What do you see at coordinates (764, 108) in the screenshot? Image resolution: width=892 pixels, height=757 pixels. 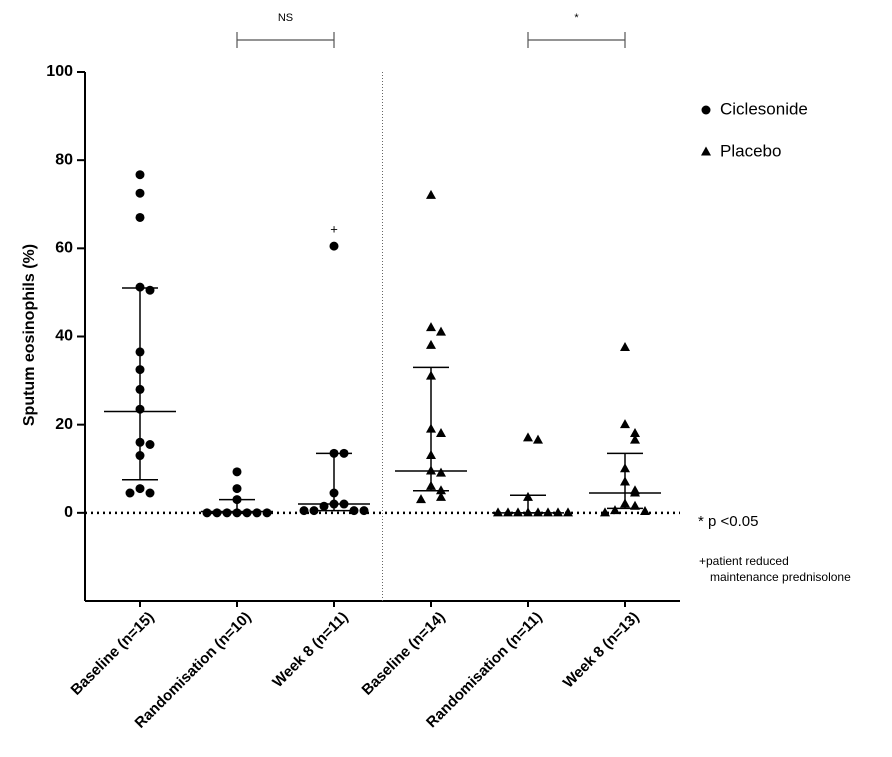 I see `legend-label: Ciclesonide` at bounding box center [764, 108].